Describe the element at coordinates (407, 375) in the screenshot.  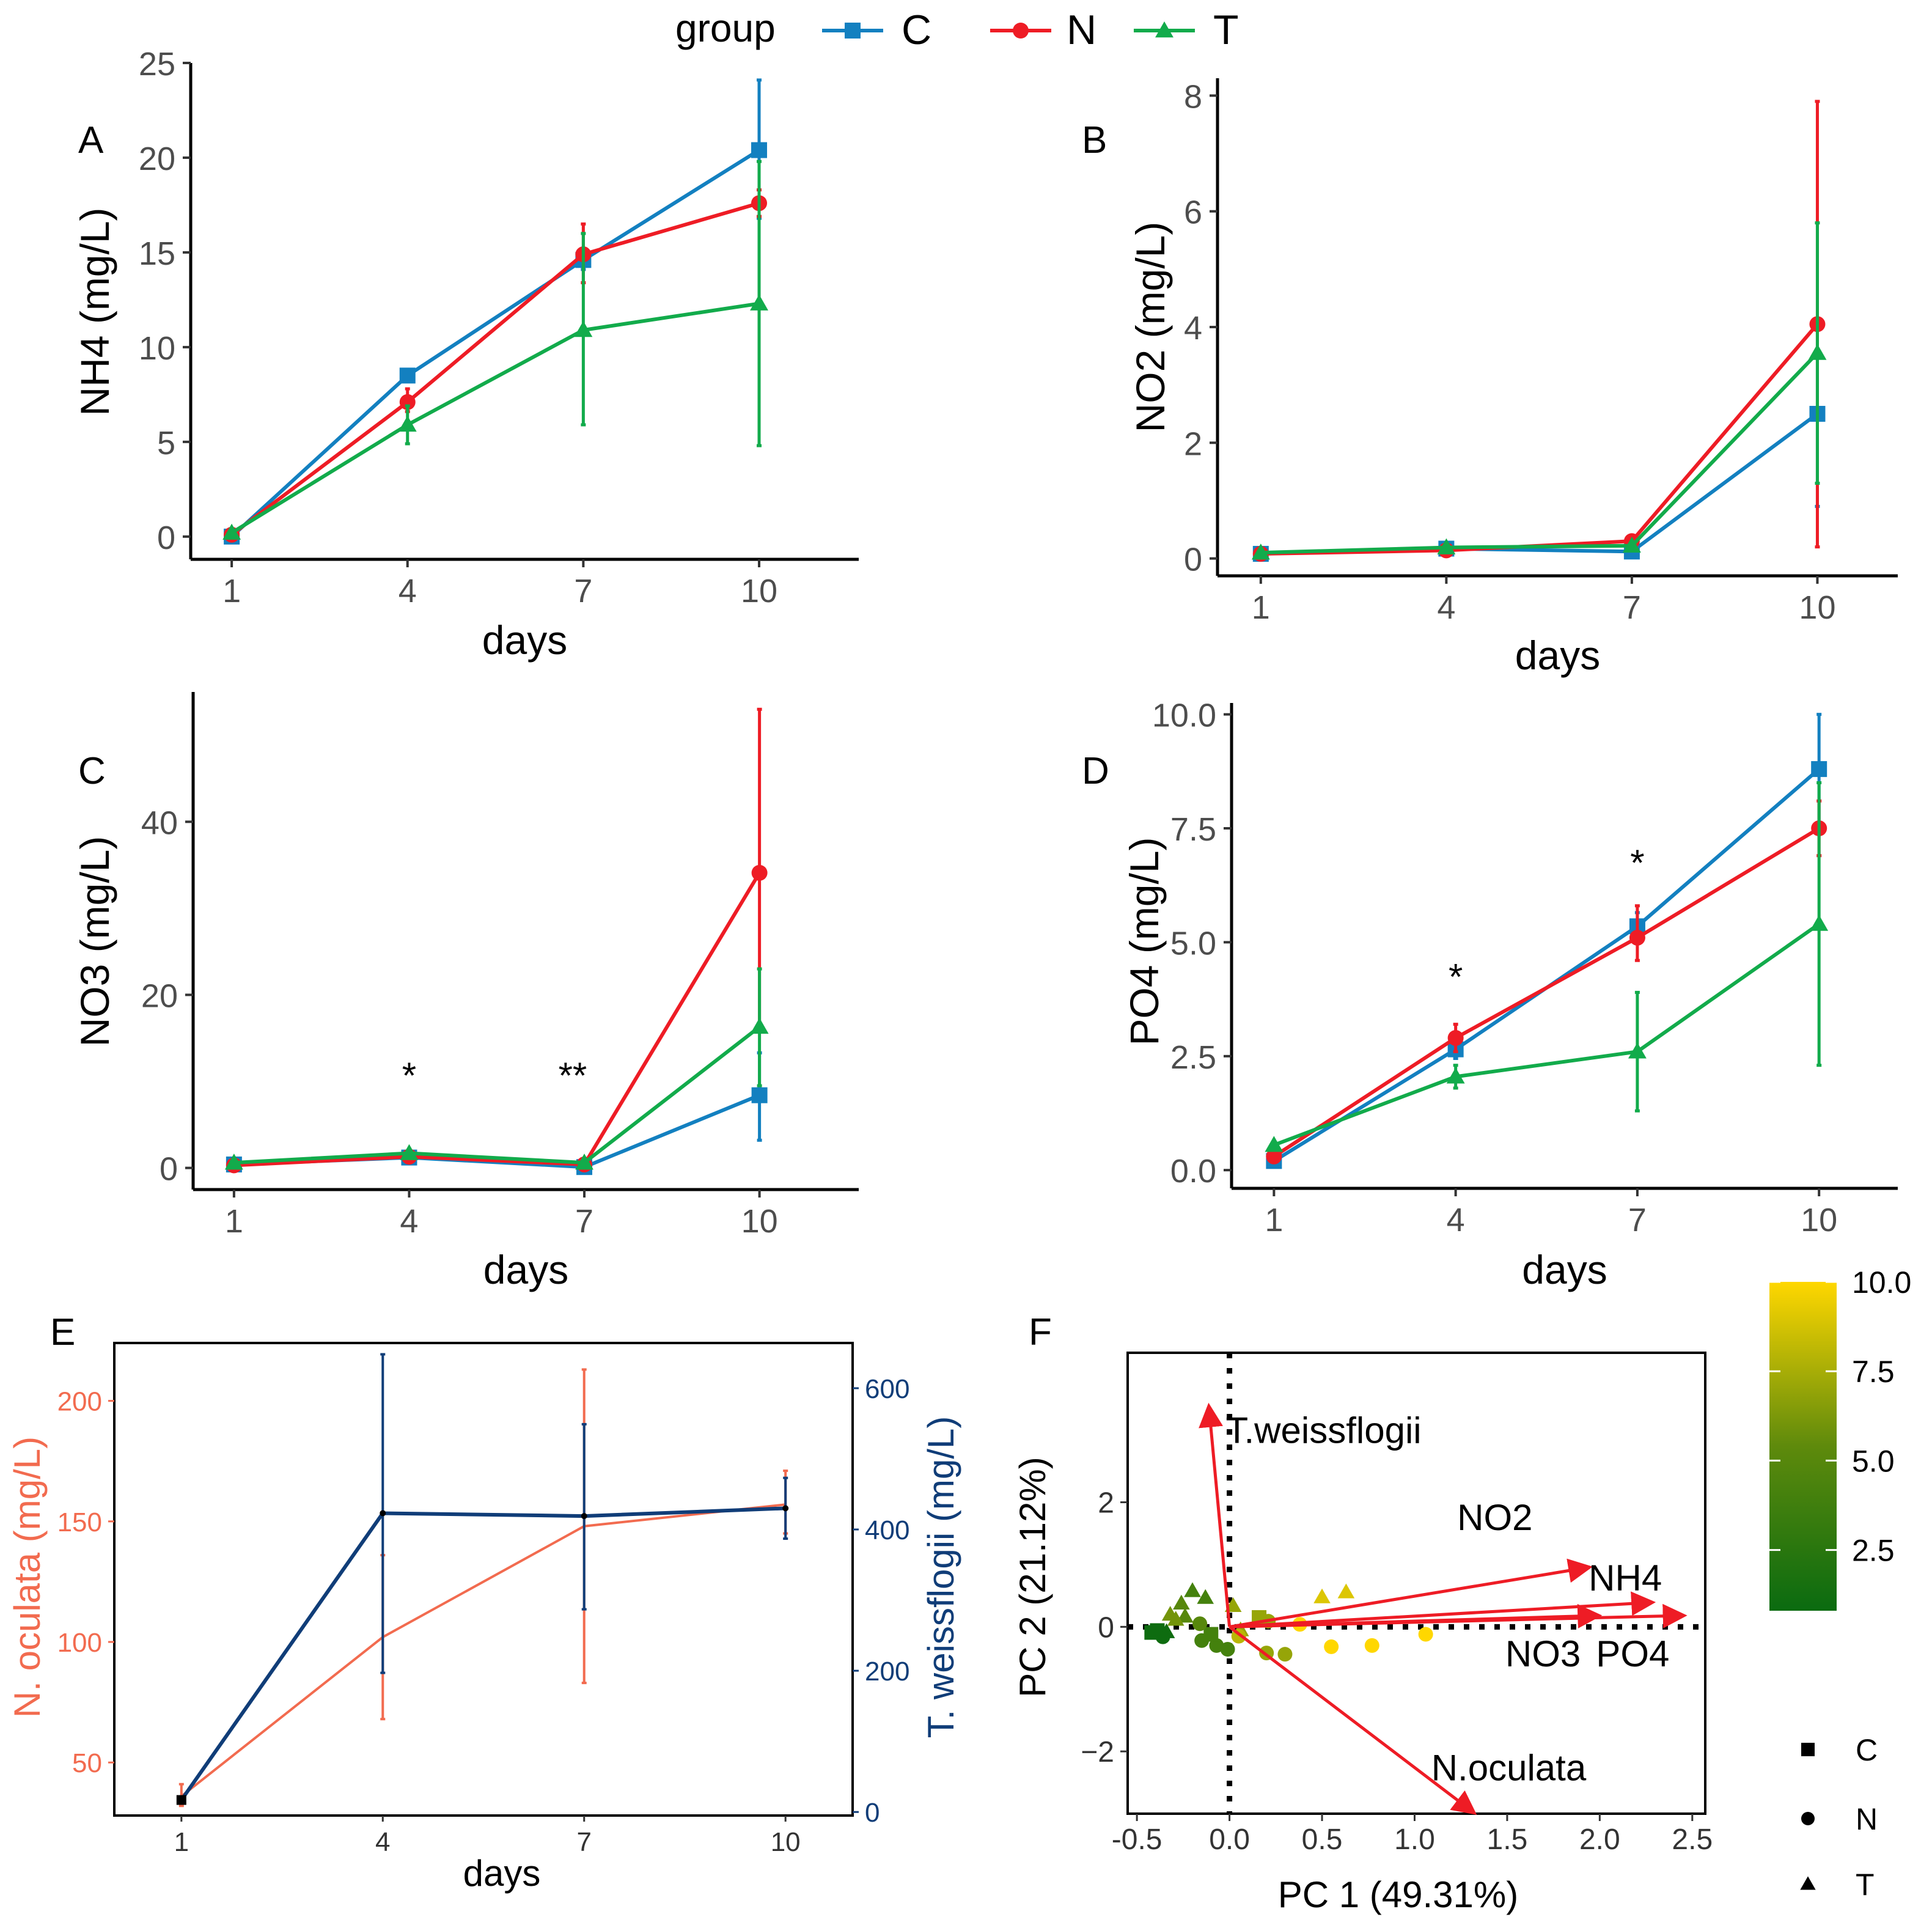
I see `data-point-C` at that location.